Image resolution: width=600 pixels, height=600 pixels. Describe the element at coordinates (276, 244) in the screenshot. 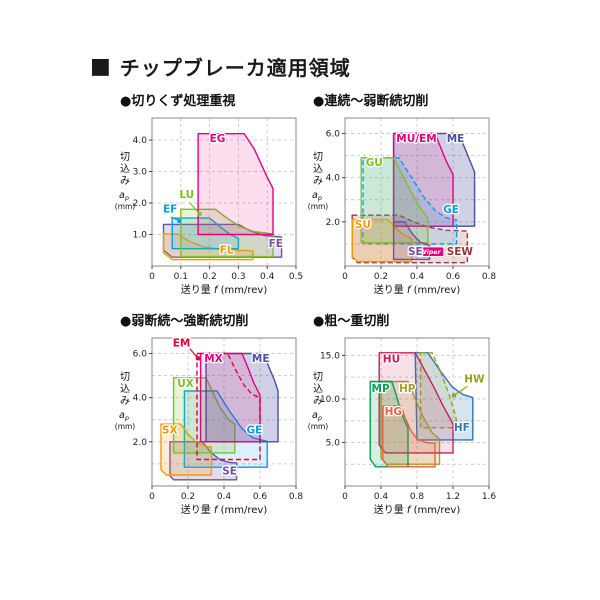

I see `region-fe-label: FE` at that location.